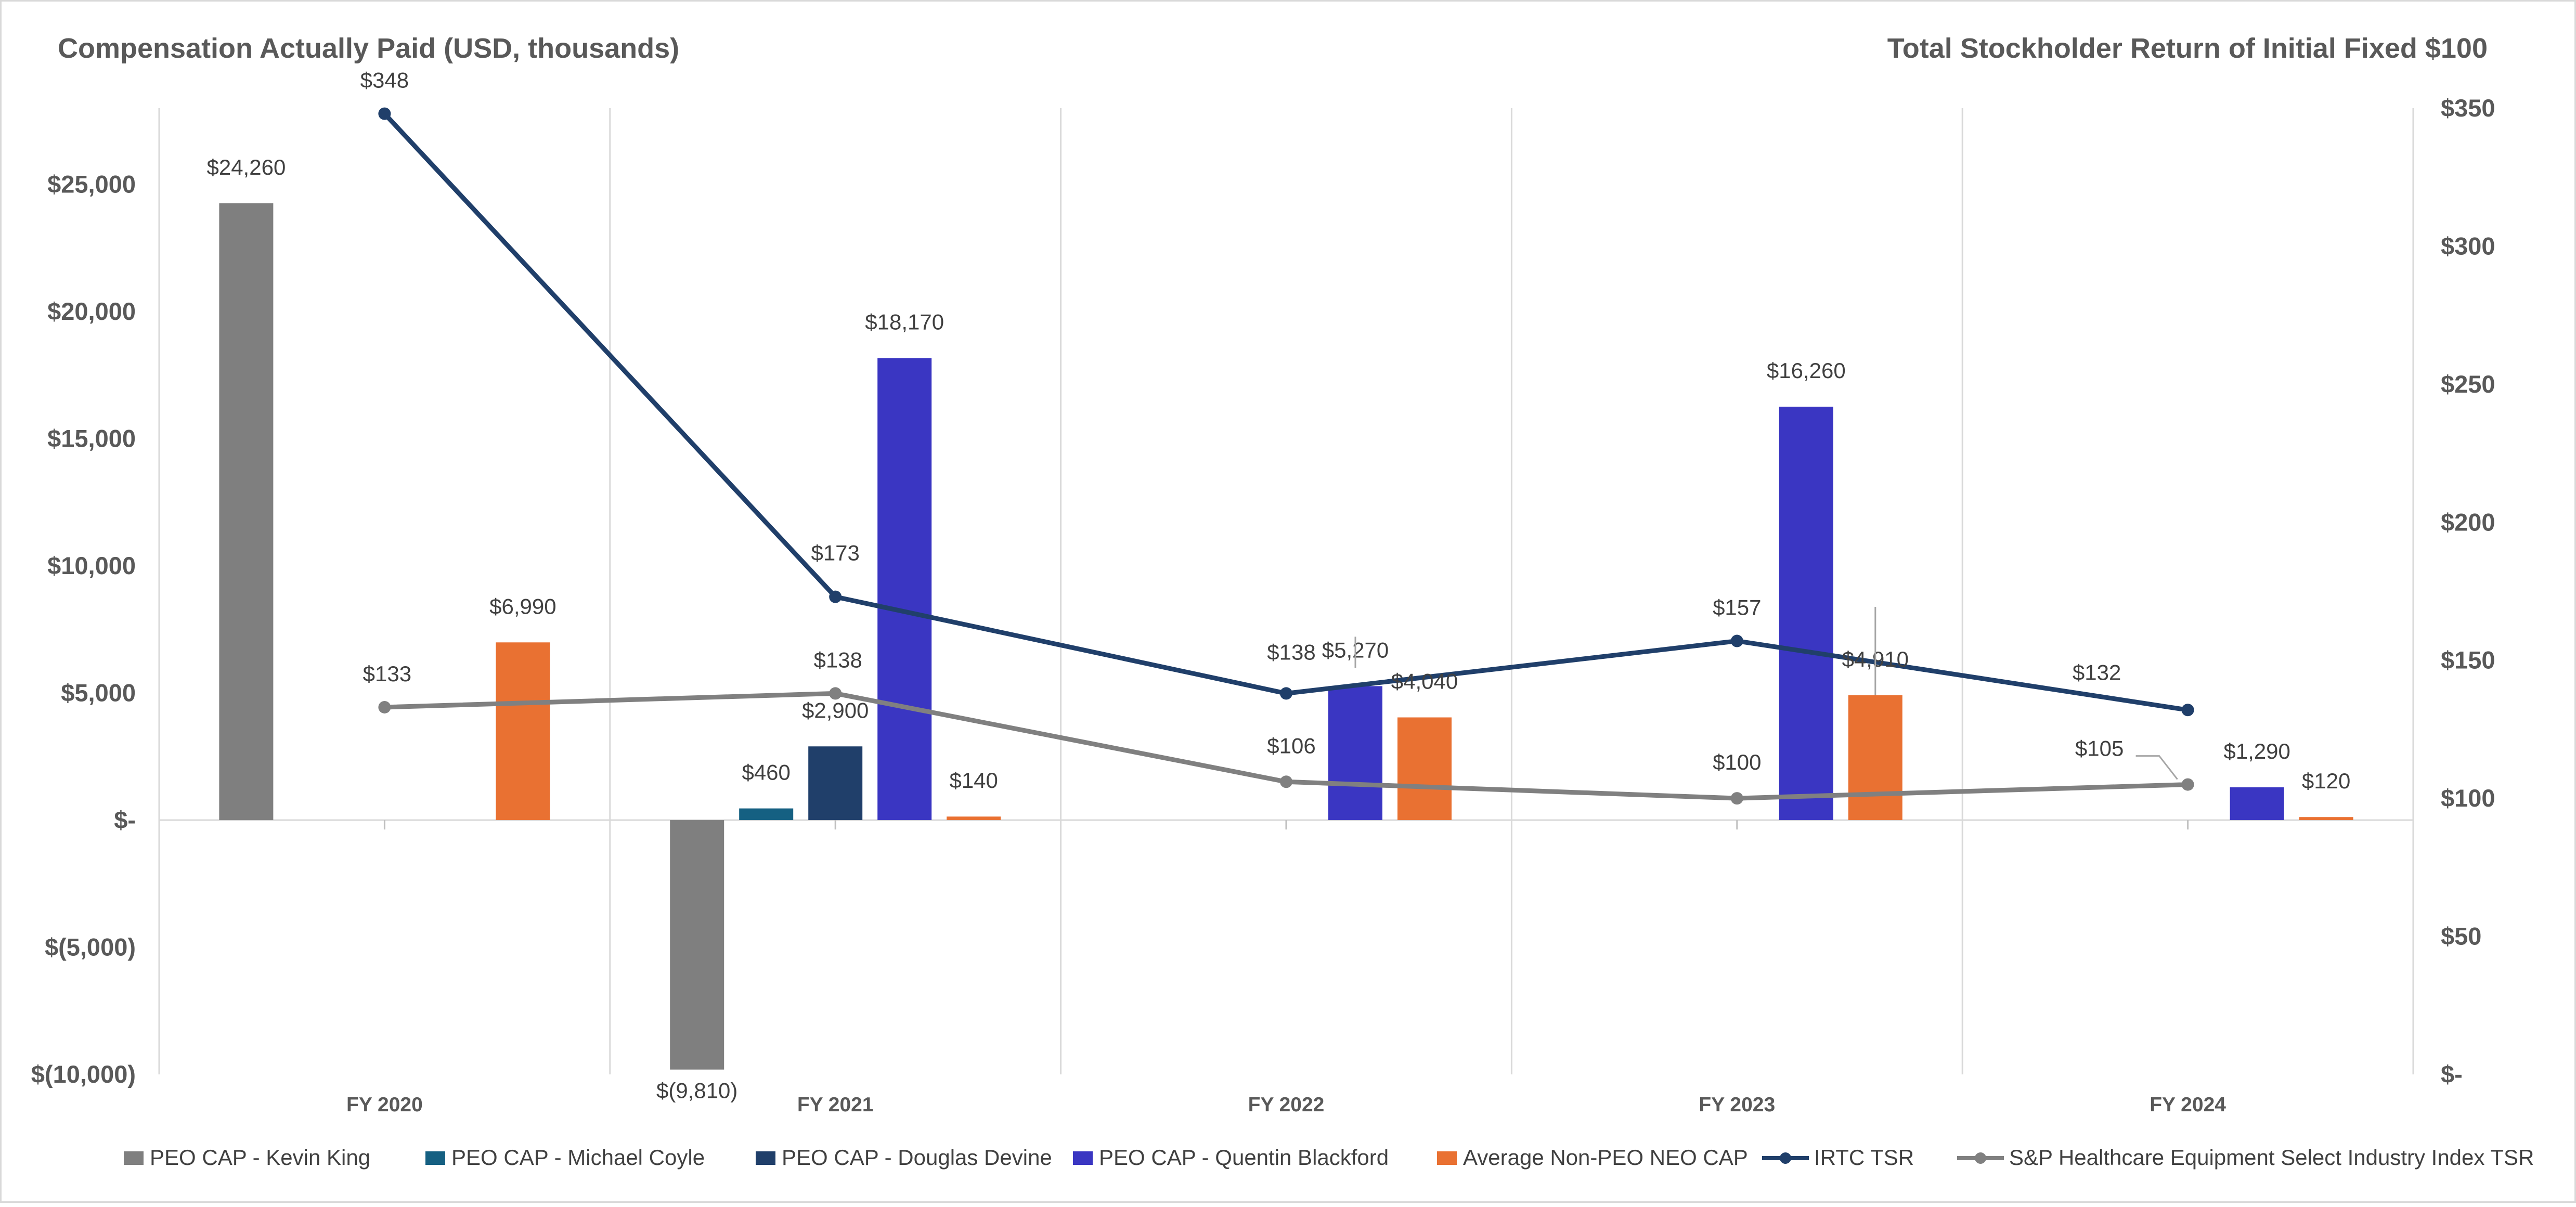 This screenshot has height=1207, width=2576. What do you see at coordinates (98, 693) in the screenshot?
I see `left-axis-tick-label: $5,000` at bounding box center [98, 693].